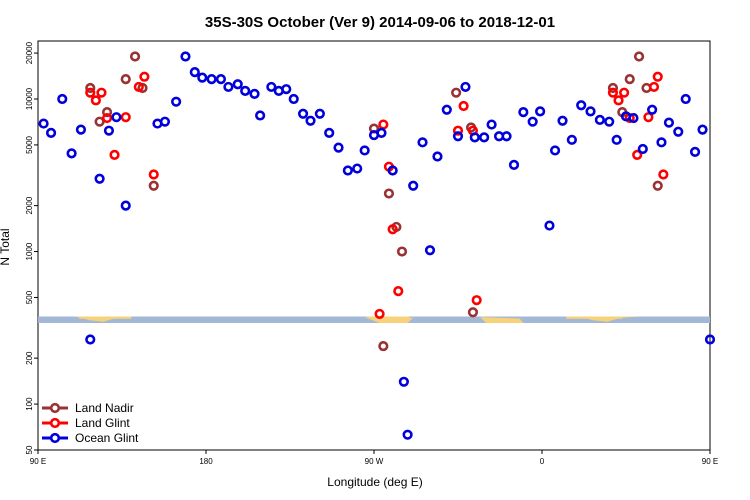  What do you see at coordinates (374, 458) in the screenshot?
I see `x-axis: 90 E 180 90 W 0 90 E` at bounding box center [374, 458].